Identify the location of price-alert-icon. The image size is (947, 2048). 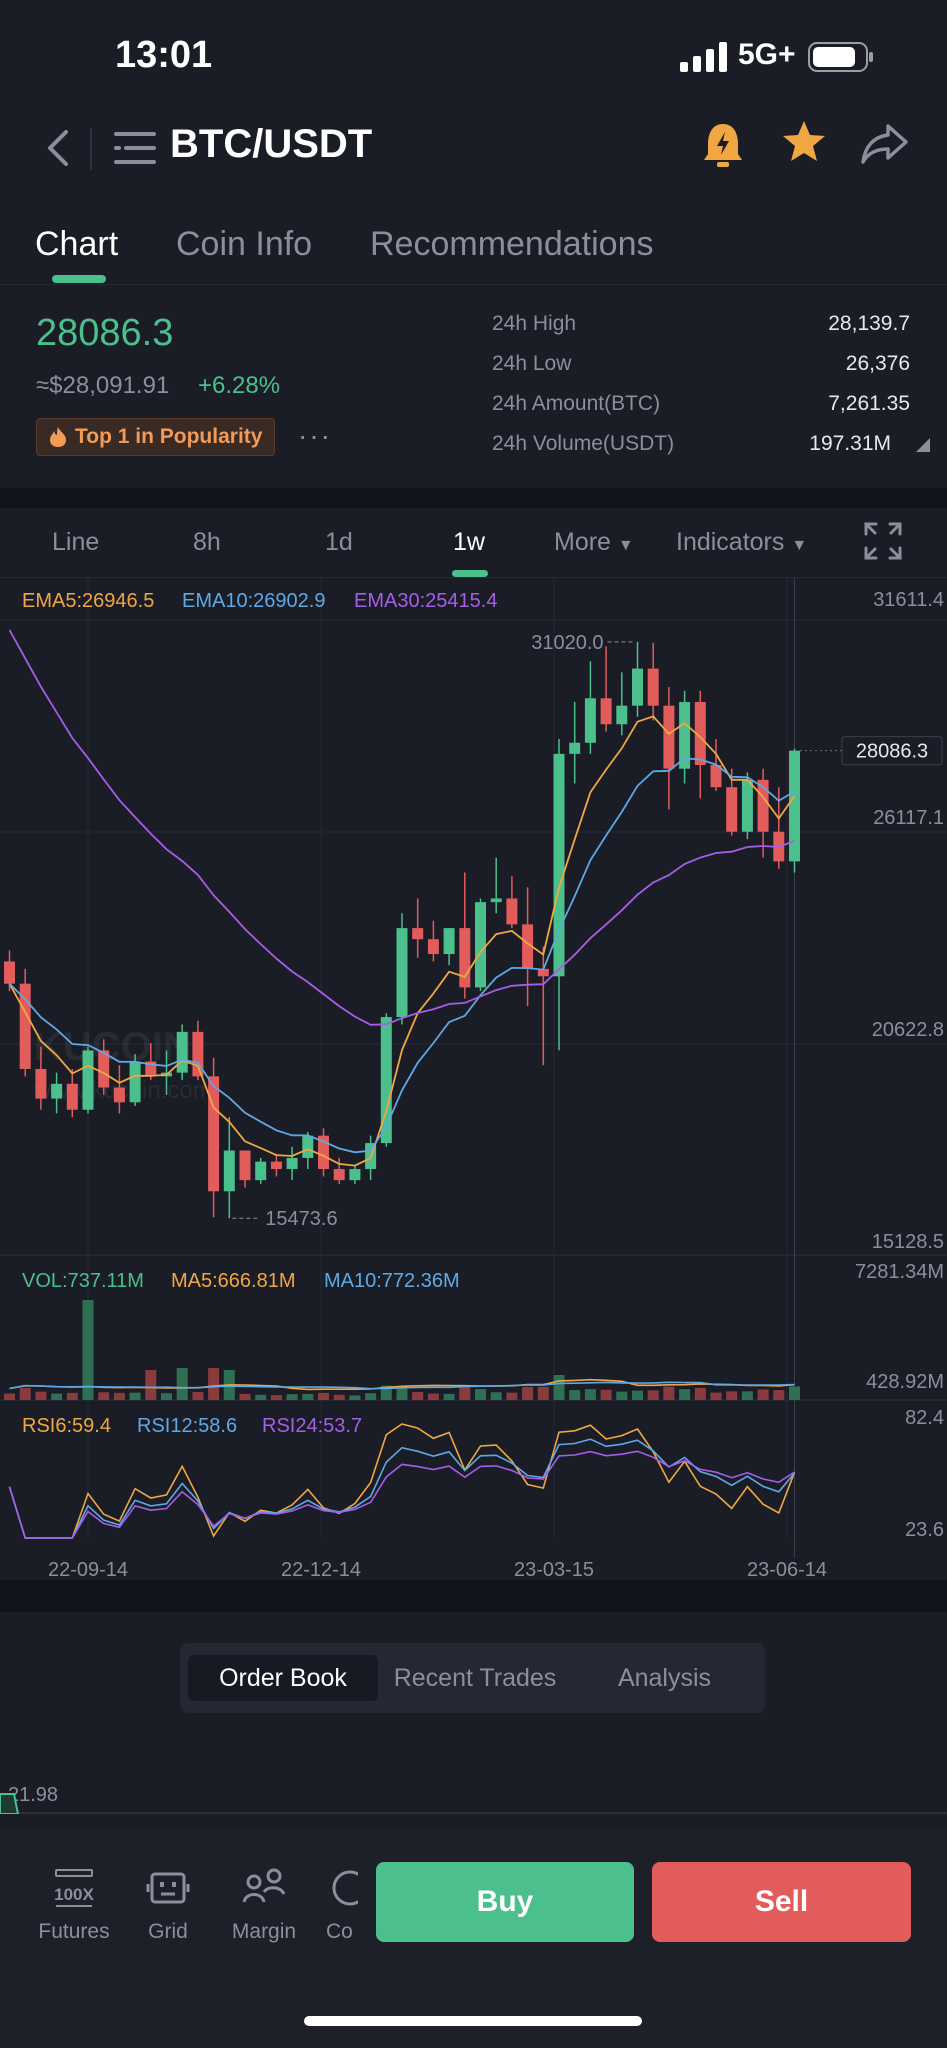
(723, 144).